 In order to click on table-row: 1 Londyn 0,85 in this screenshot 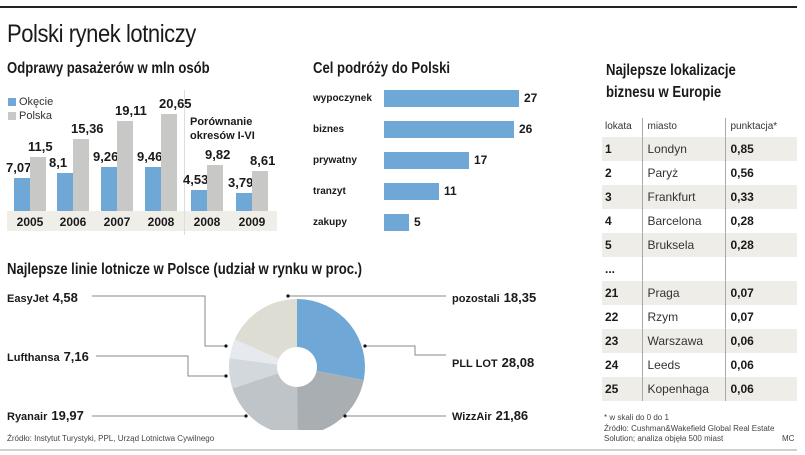, I will do `click(699, 149)`.